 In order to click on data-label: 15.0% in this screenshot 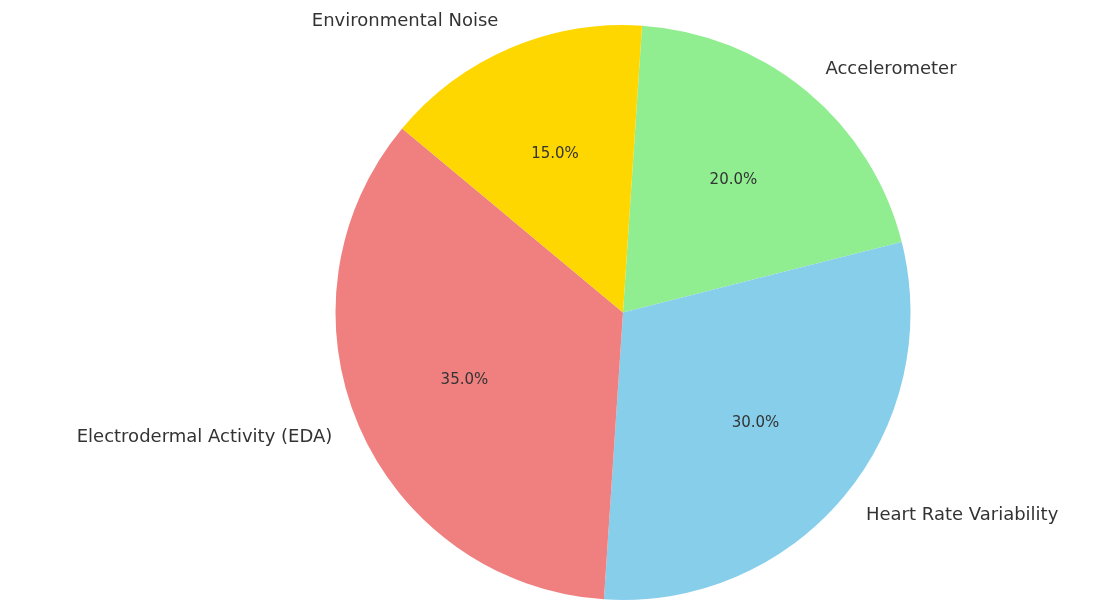, I will do `click(555, 152)`.